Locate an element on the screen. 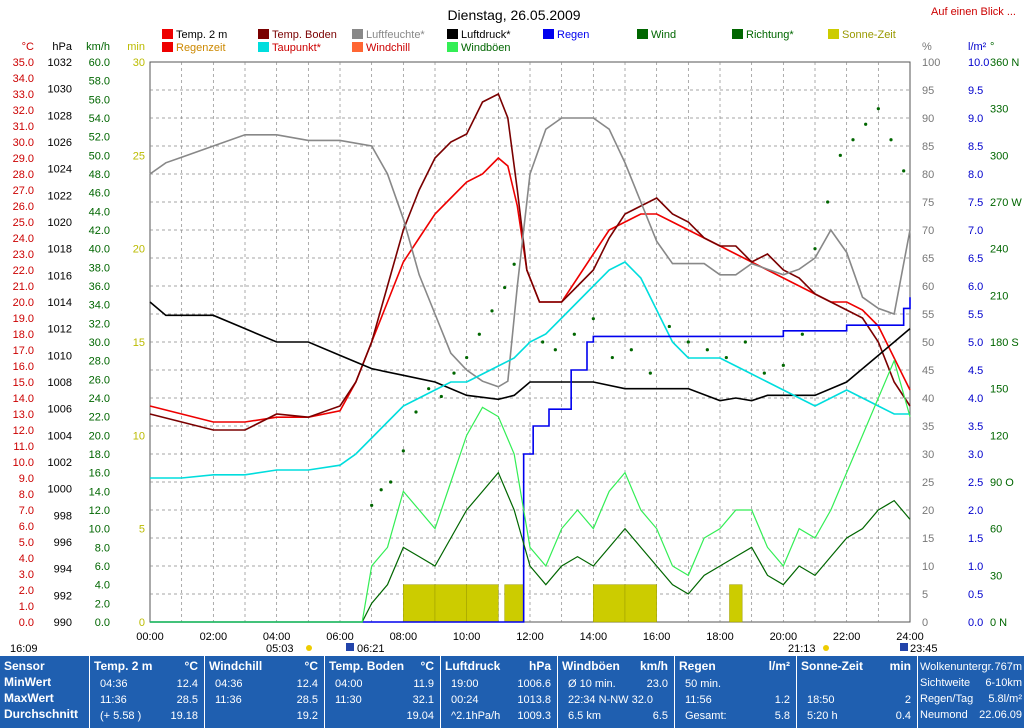 The image size is (1024, 728). left-axis-tick-label: 52.0 is located at coordinates (99, 138).